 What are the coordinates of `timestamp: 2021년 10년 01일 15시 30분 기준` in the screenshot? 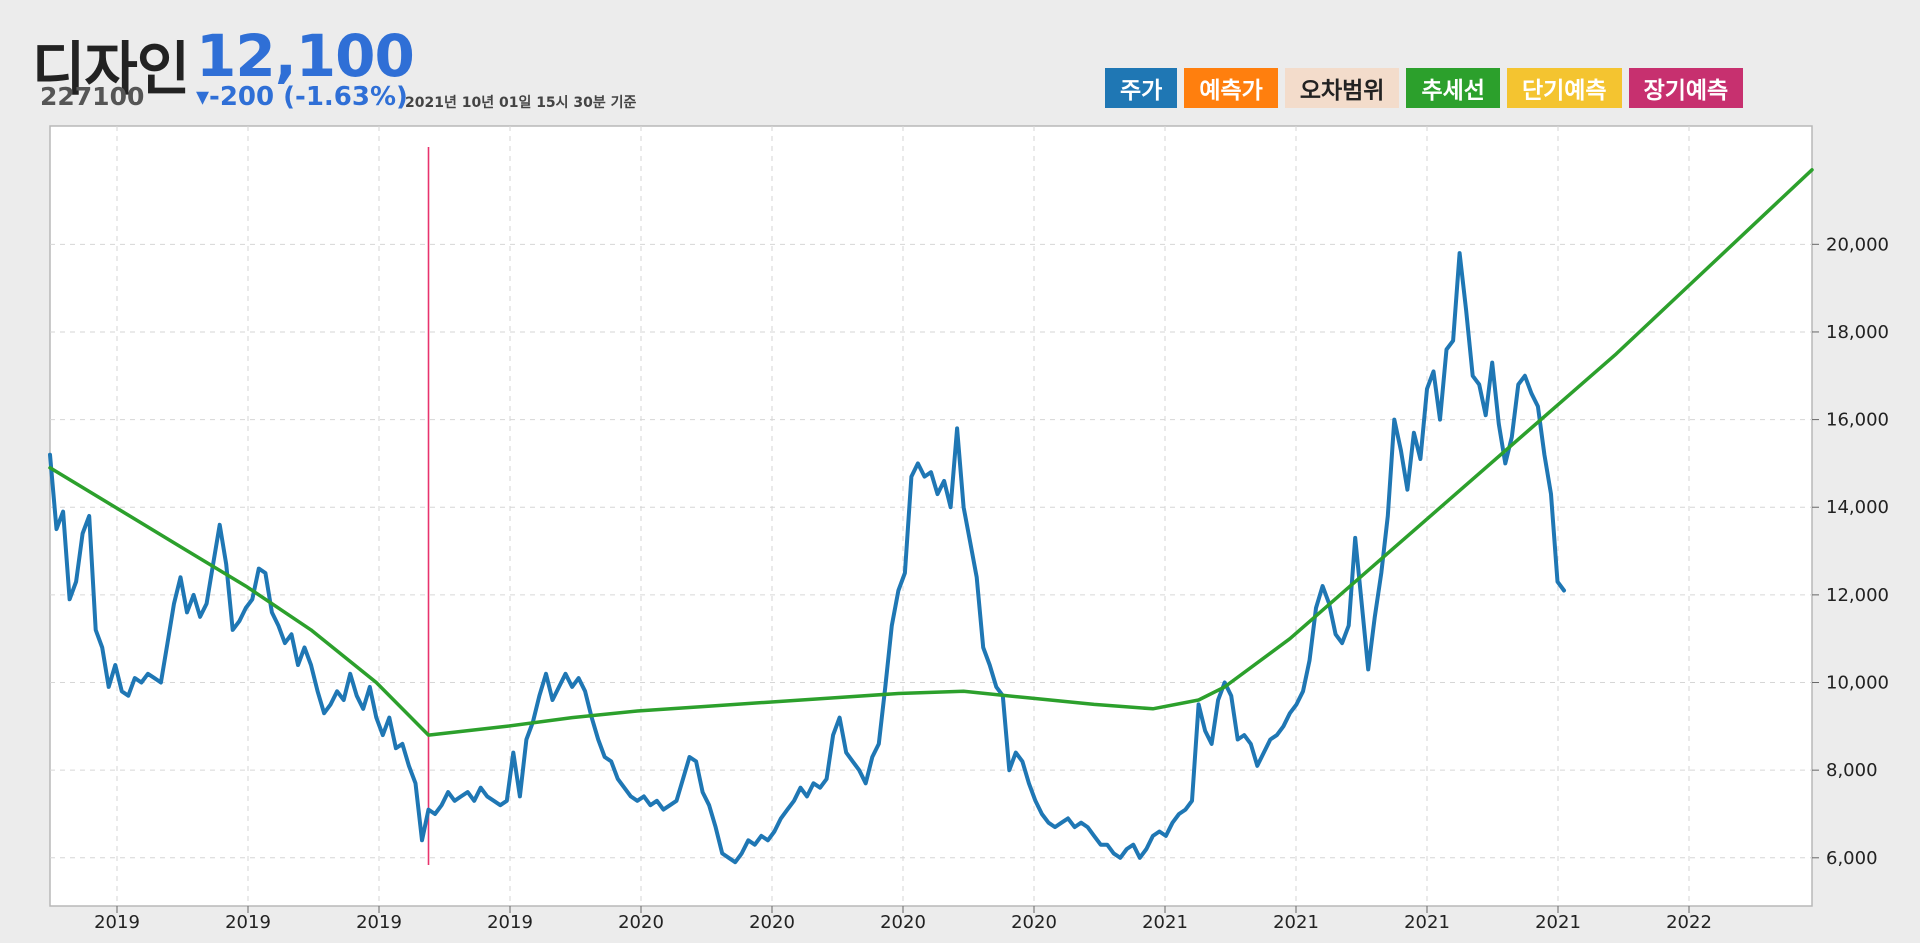 It's located at (521, 103).